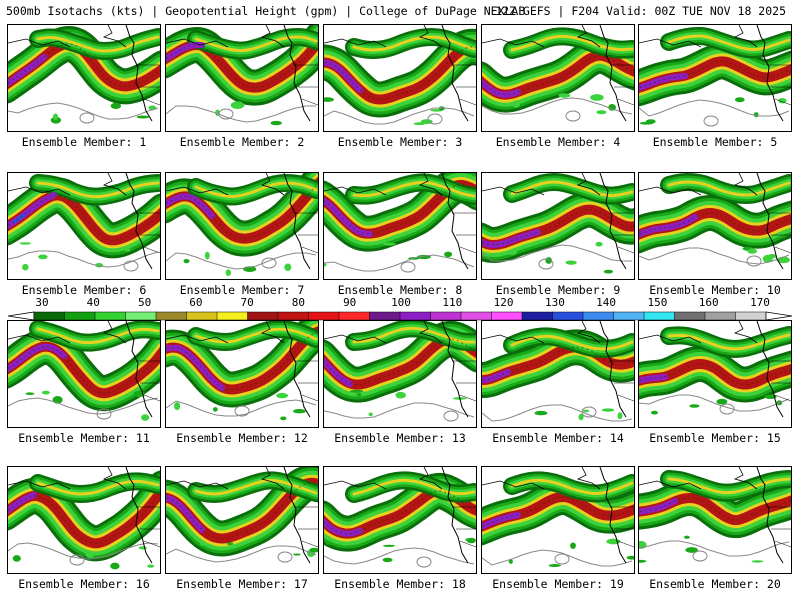 This screenshot has width=800, height=600. What do you see at coordinates (400, 584) in the screenshot?
I see `member-label: Ensemble Member: 18` at bounding box center [400, 584].